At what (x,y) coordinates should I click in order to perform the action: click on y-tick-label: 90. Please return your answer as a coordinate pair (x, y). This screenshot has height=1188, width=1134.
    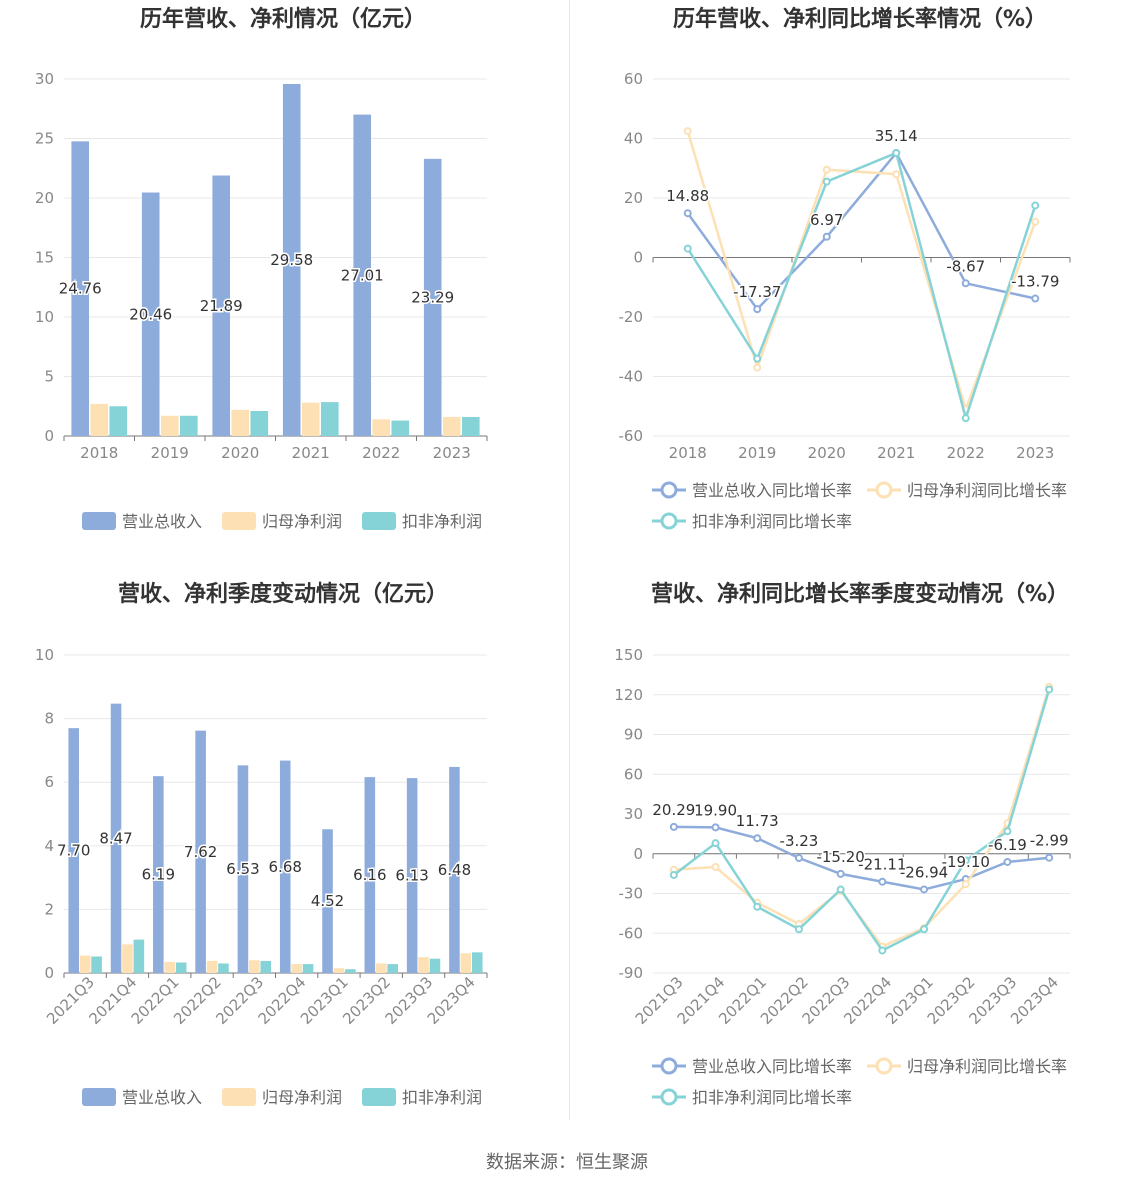
    Looking at the image, I should click on (633, 735).